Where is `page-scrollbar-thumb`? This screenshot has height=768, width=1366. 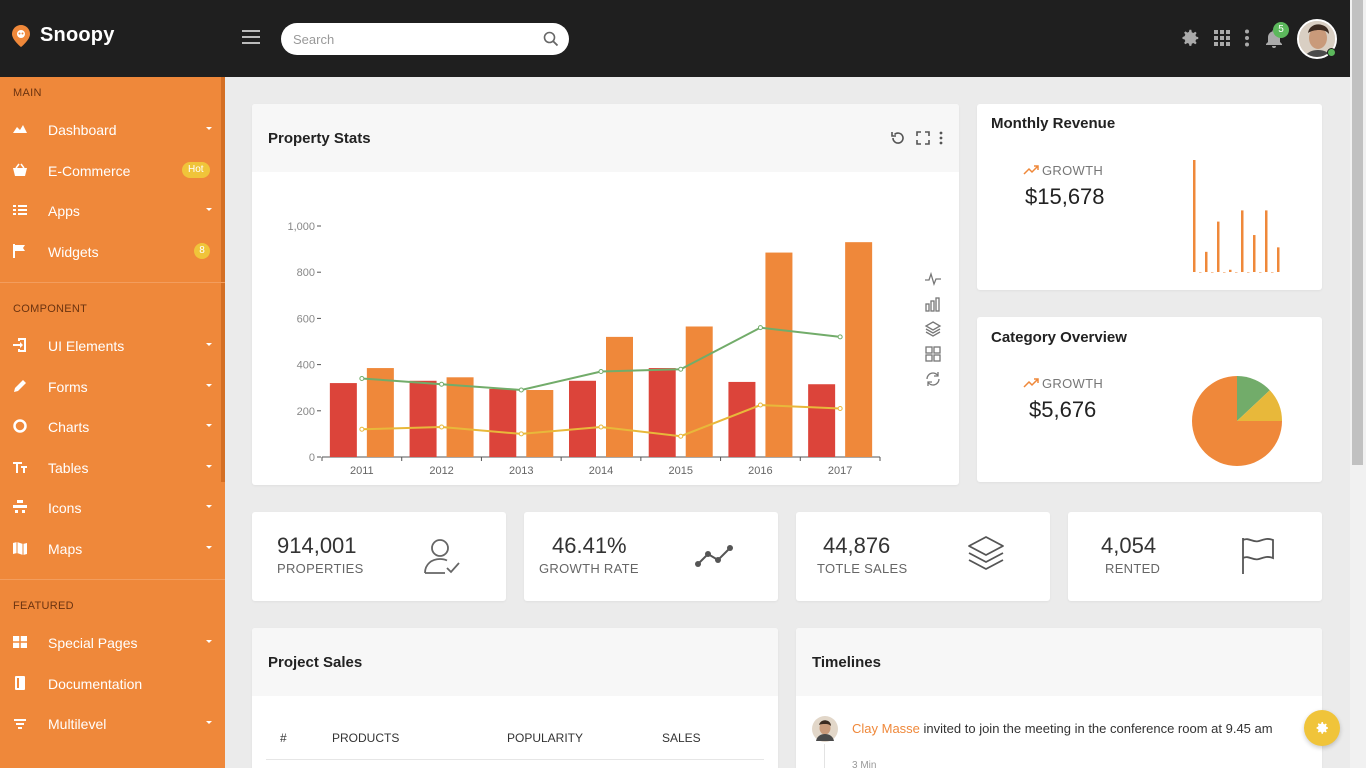
page-scrollbar-thumb is located at coordinates (1357, 232).